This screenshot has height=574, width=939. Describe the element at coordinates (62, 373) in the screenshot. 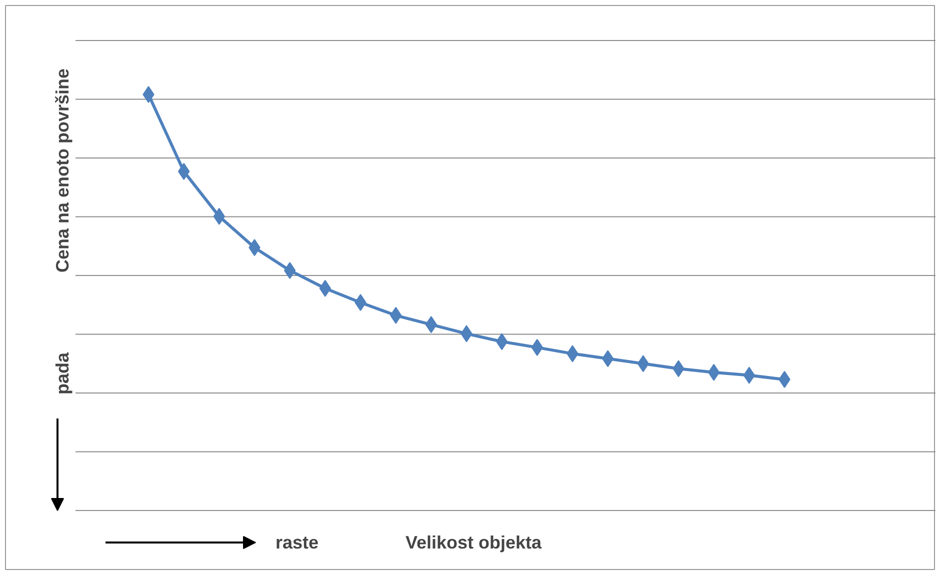

I see `text: pada` at that location.